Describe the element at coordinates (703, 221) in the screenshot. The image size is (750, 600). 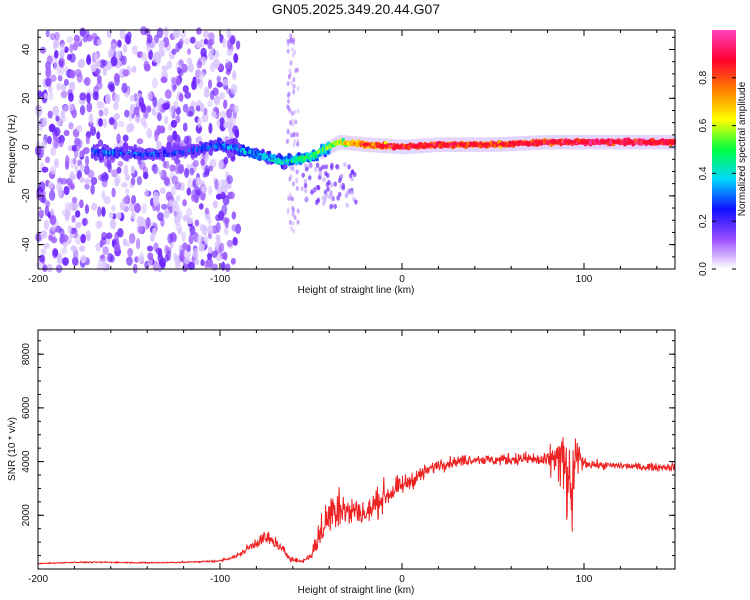
I see `colorbar-tick-label: 0.2` at that location.